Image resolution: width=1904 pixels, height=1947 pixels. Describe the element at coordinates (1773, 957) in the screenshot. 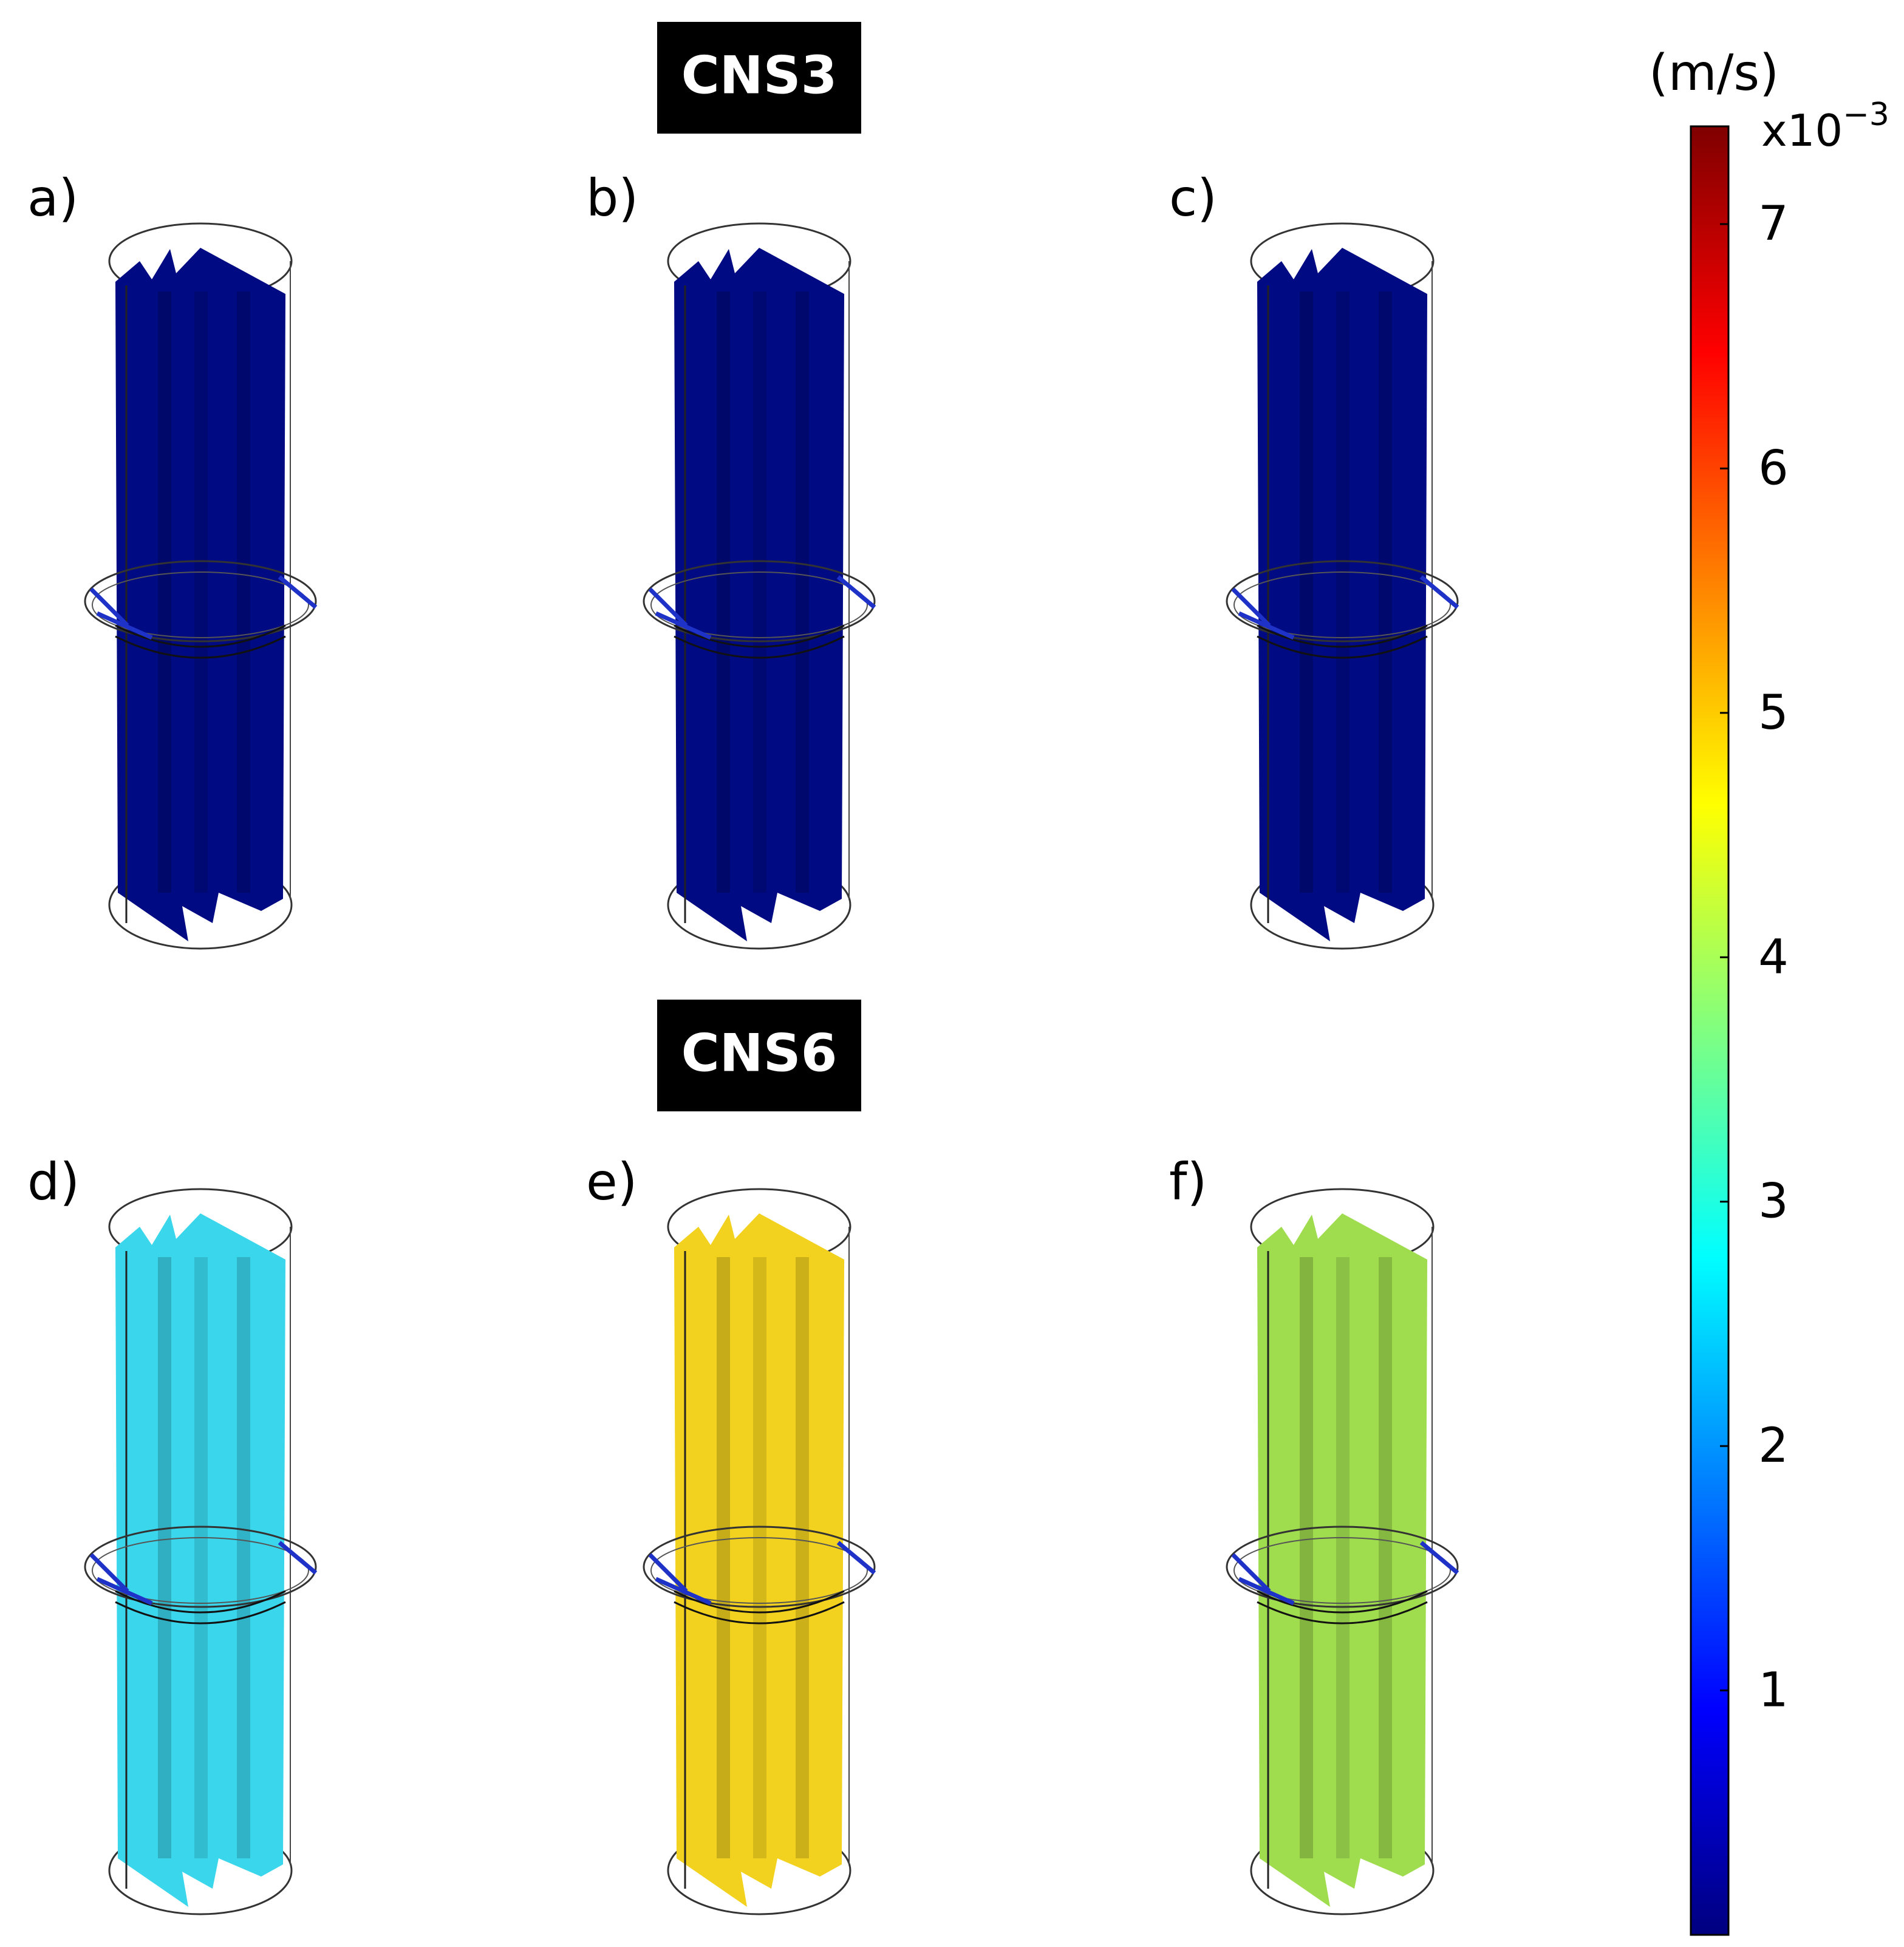

I see `colorbar-tick-label: 4` at that location.